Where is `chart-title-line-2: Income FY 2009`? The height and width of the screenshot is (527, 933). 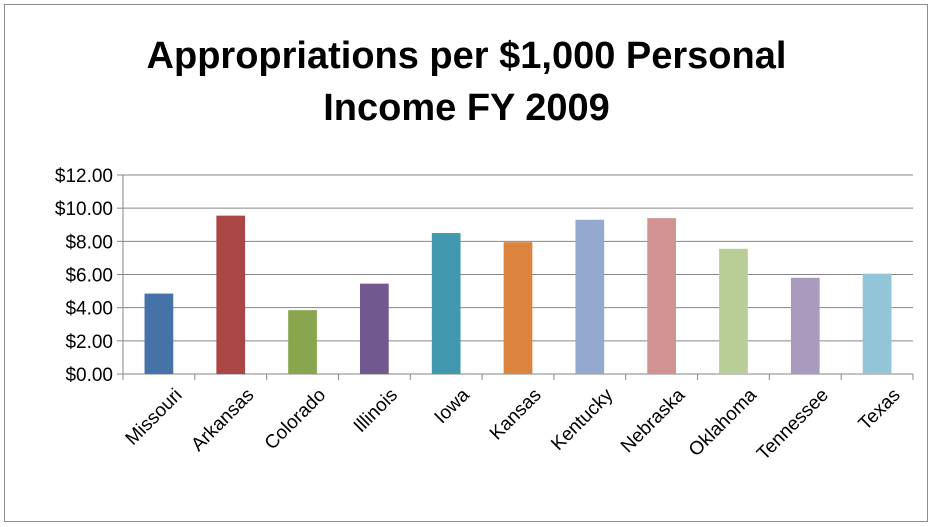
chart-title-line-2: Income FY 2009 is located at coordinates (466, 108).